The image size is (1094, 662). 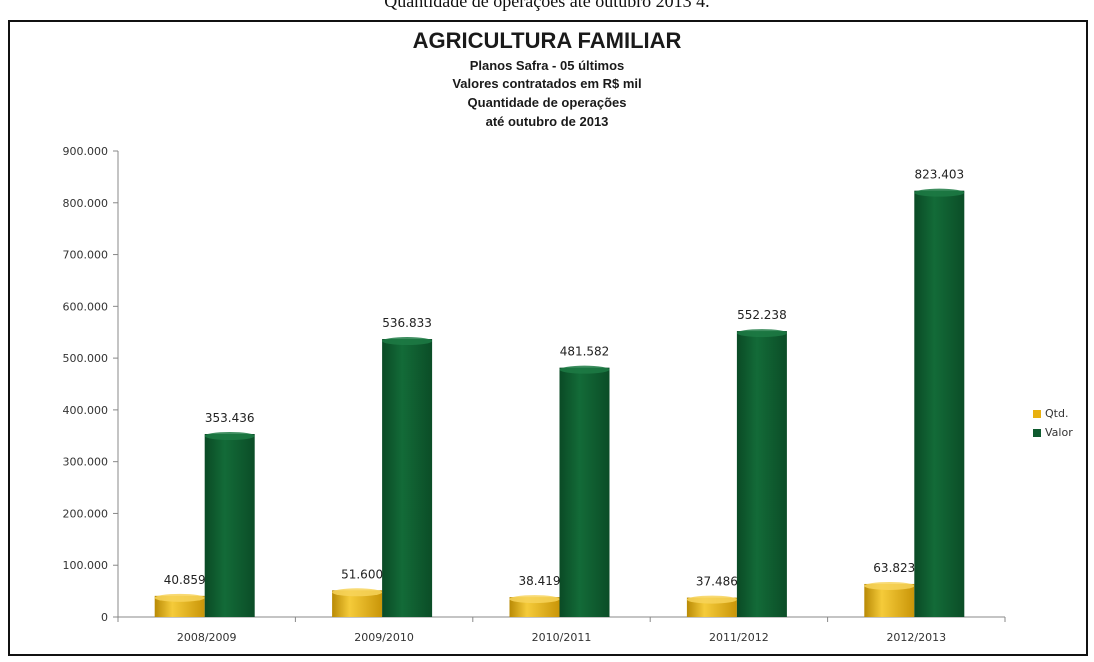 I want to click on chart-subtitle-line-4: até outubro de 2013, so click(x=547, y=121).